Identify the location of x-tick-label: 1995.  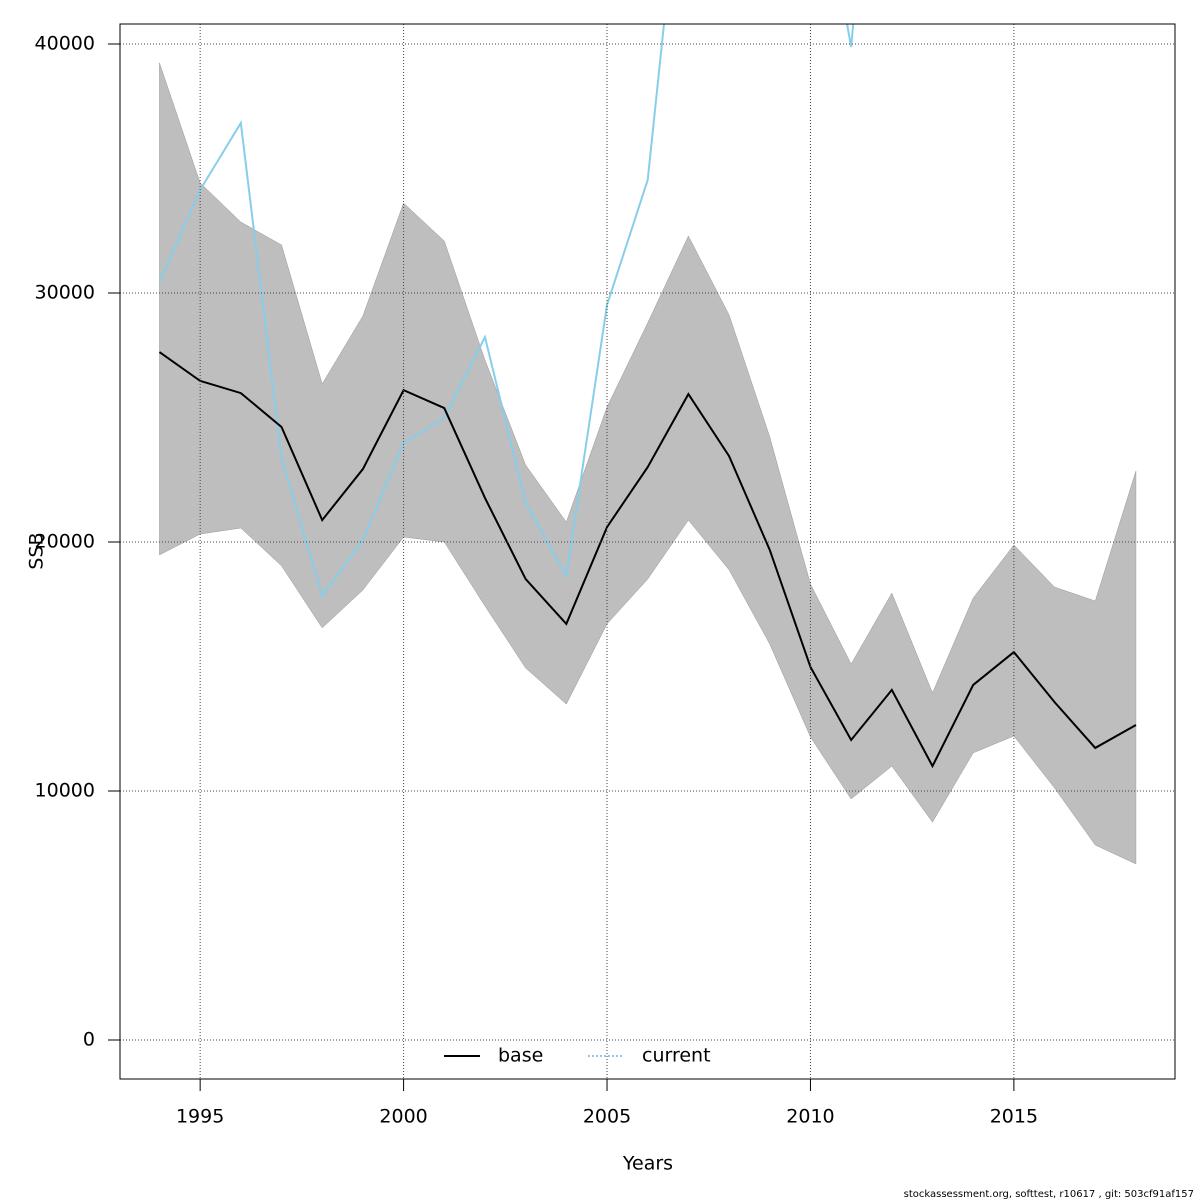
(200, 1117).